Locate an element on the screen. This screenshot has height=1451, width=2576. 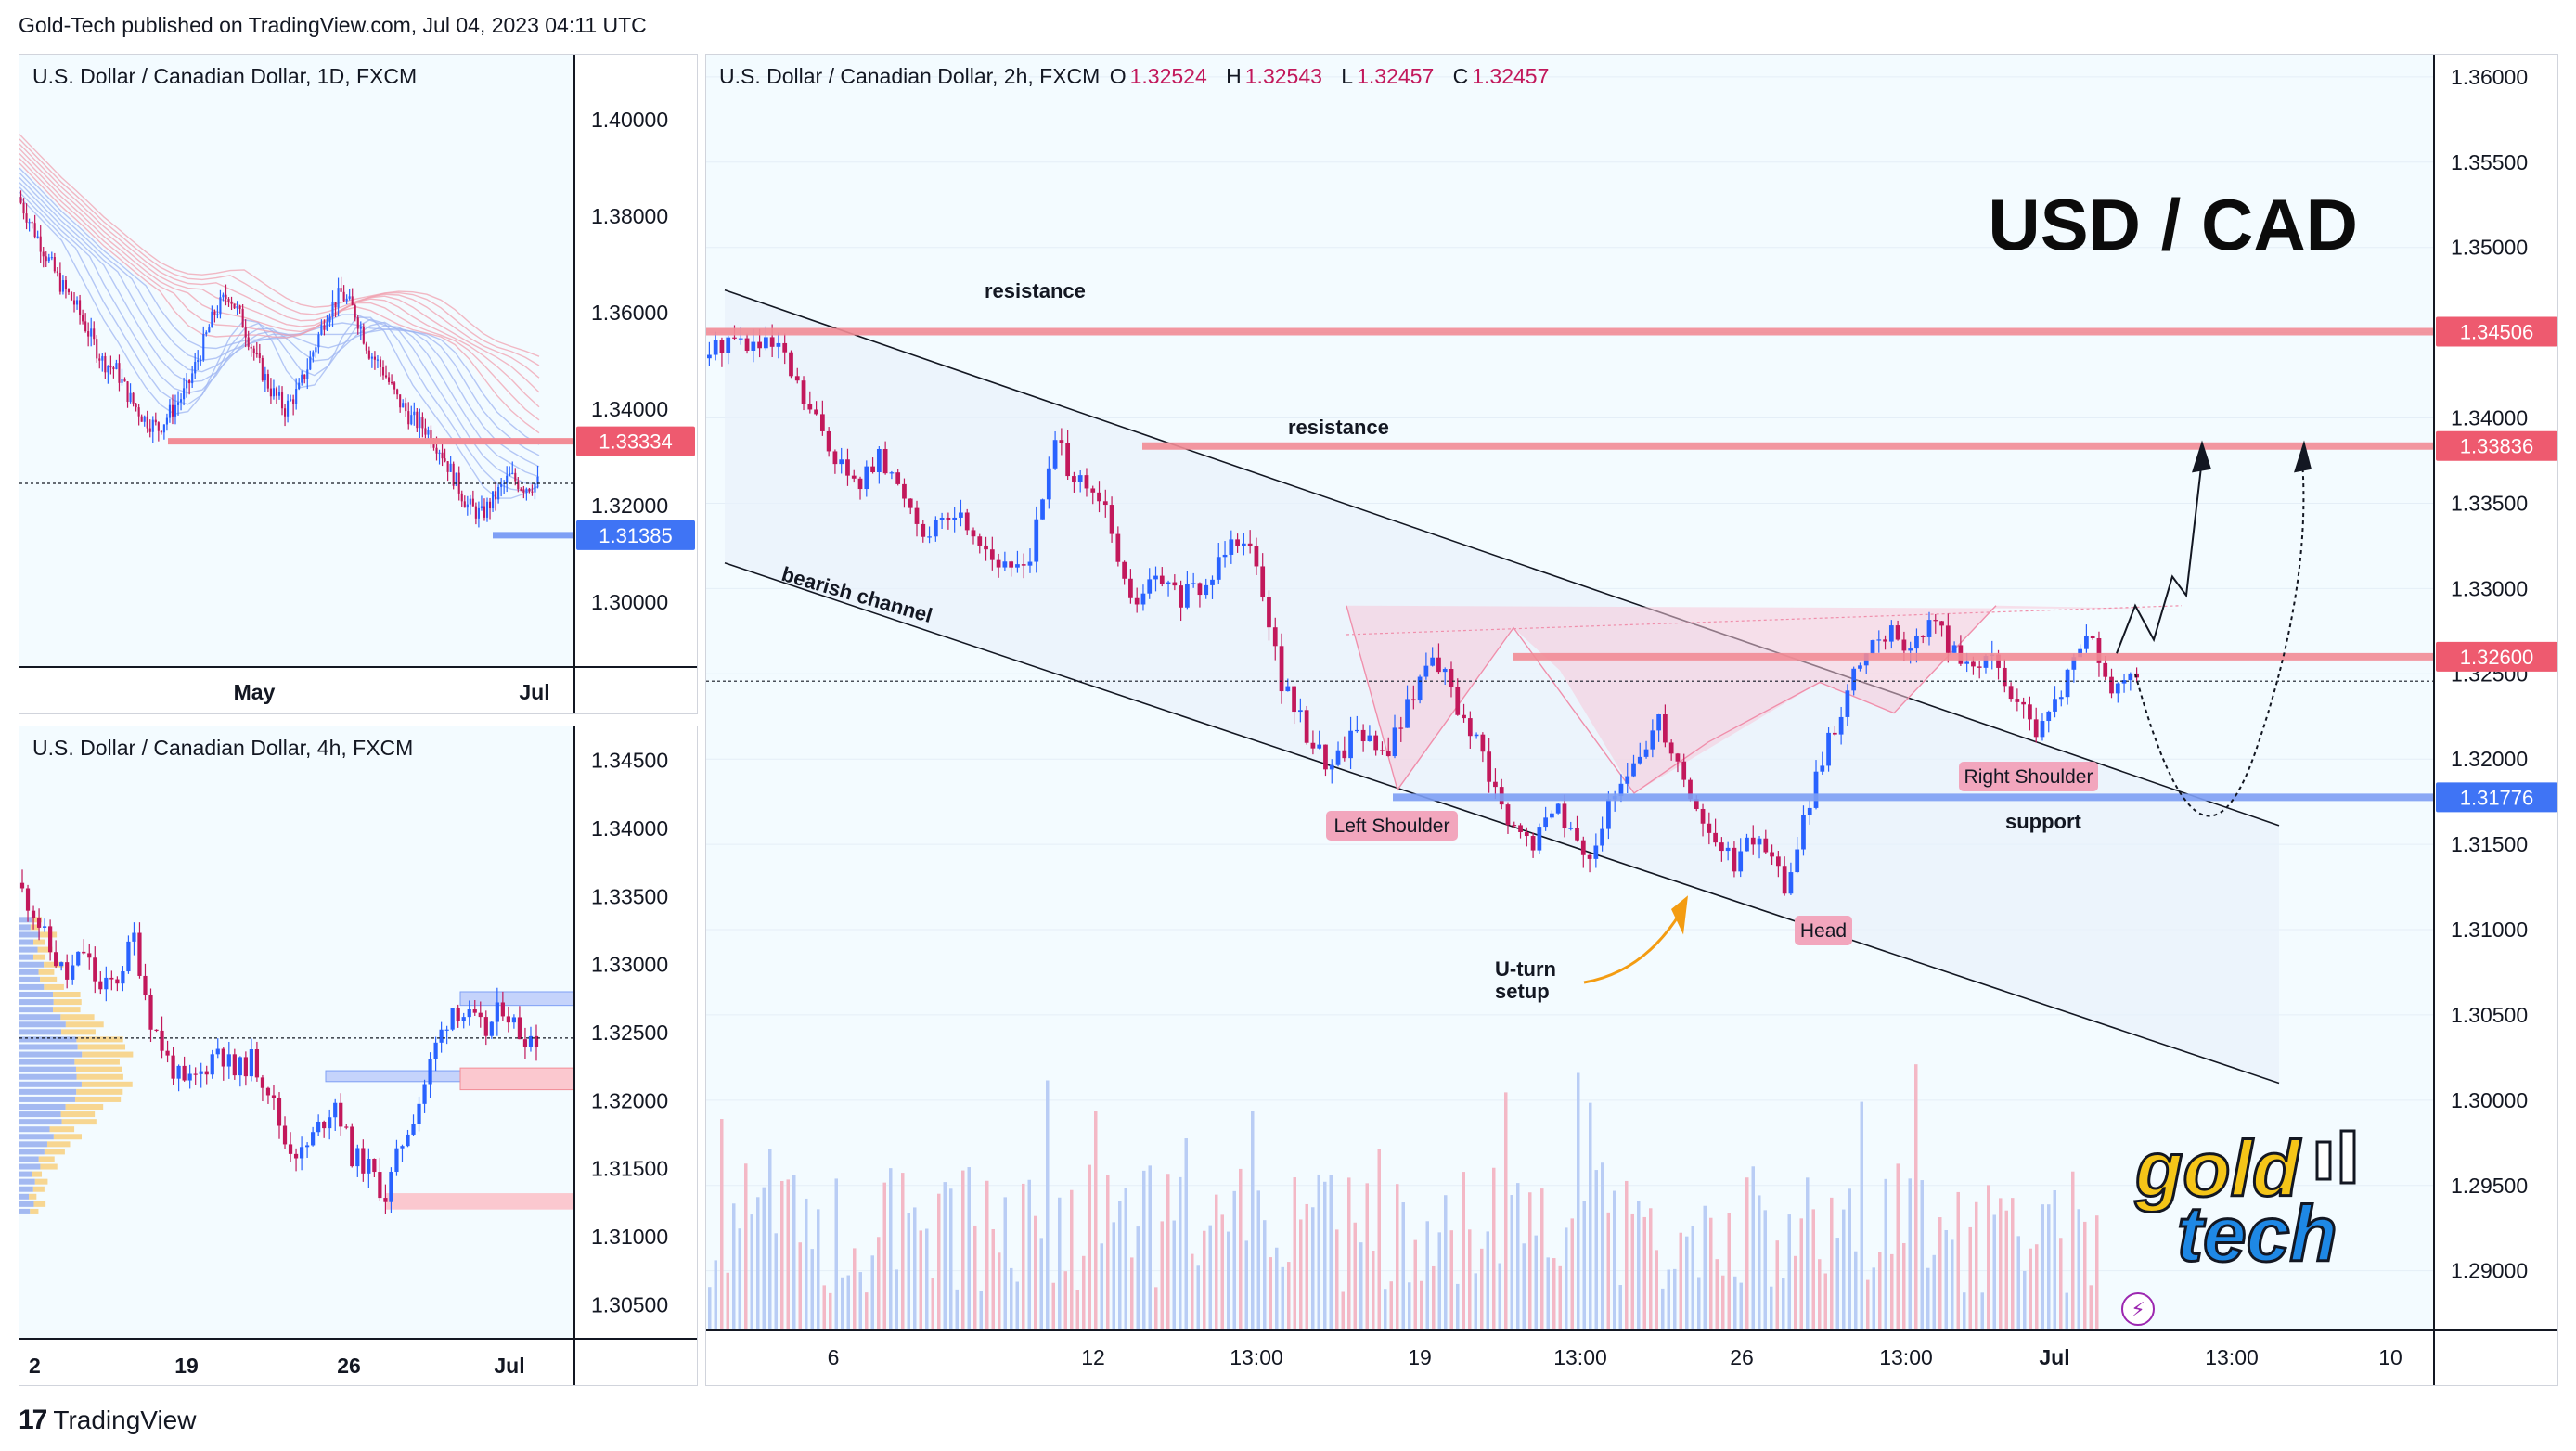
daily-plot-bg is located at coordinates (296, 361).